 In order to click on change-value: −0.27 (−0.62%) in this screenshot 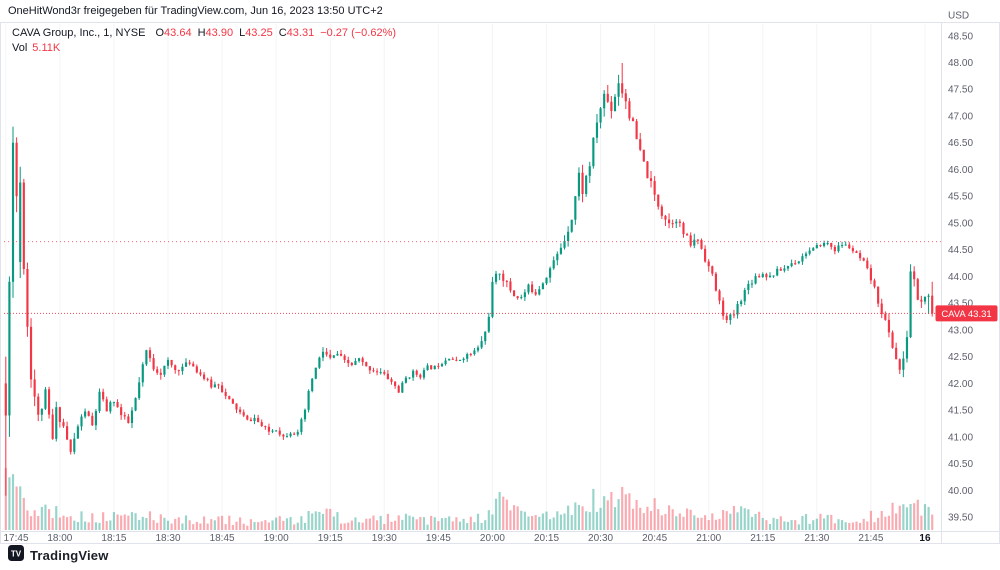, I will do `click(358, 33)`.